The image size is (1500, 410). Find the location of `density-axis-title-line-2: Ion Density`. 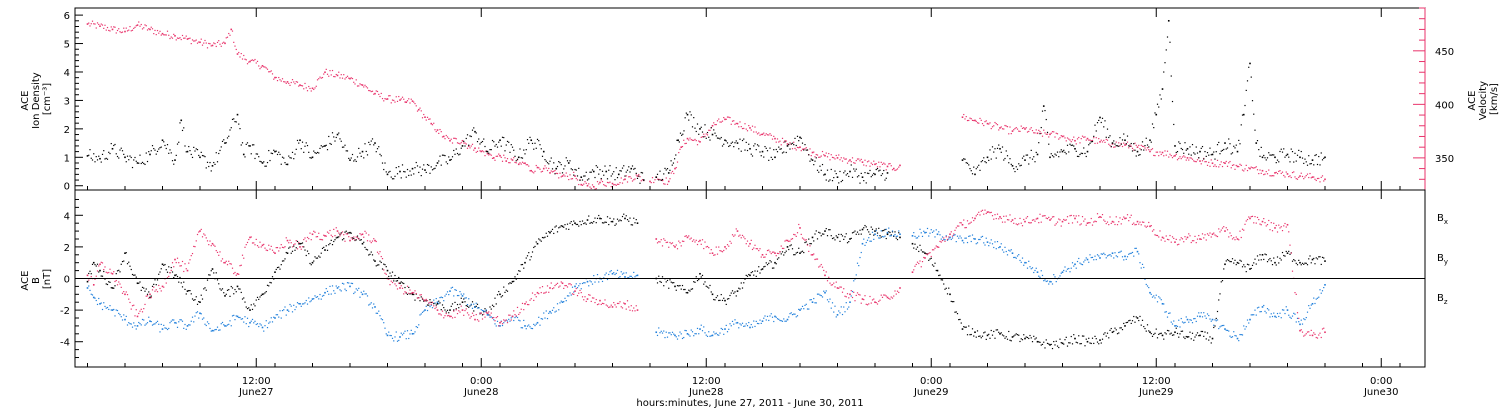

density-axis-title-line-2: Ion Density is located at coordinates (36, 100).